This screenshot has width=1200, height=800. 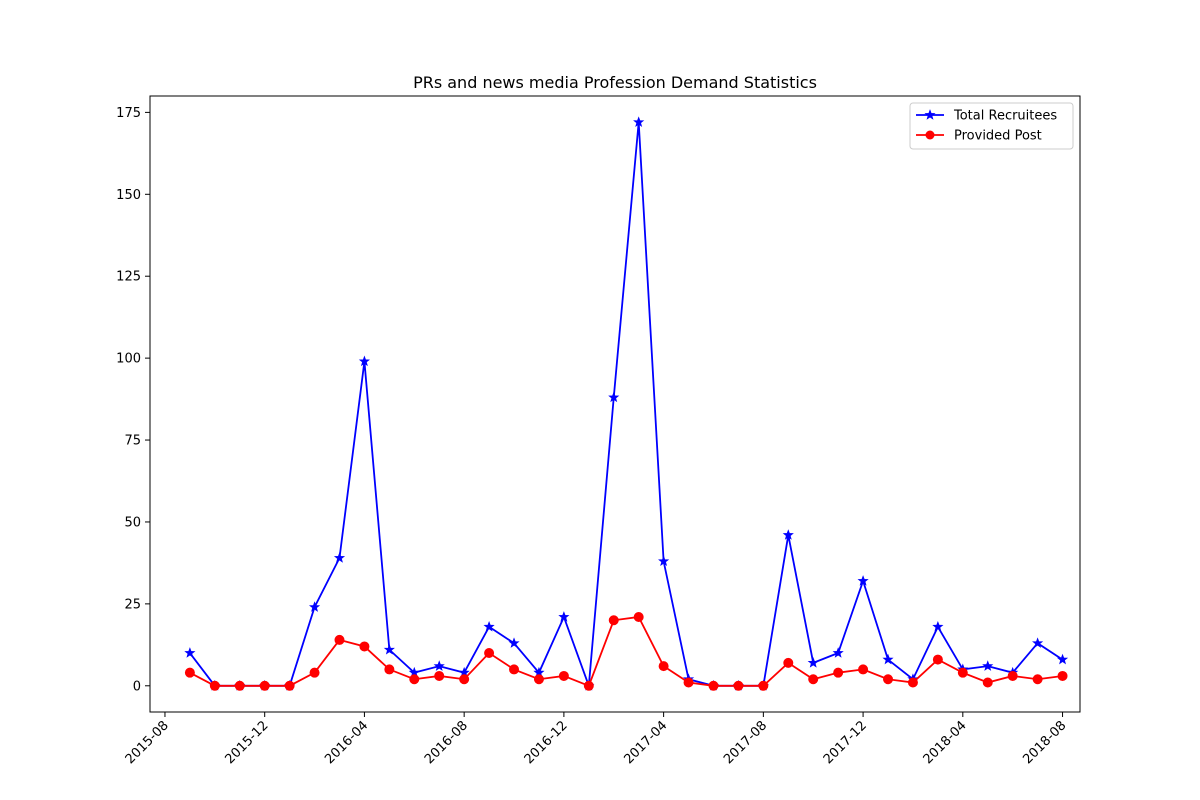 I want to click on x-tick-label: 2018-04, so click(x=945, y=742).